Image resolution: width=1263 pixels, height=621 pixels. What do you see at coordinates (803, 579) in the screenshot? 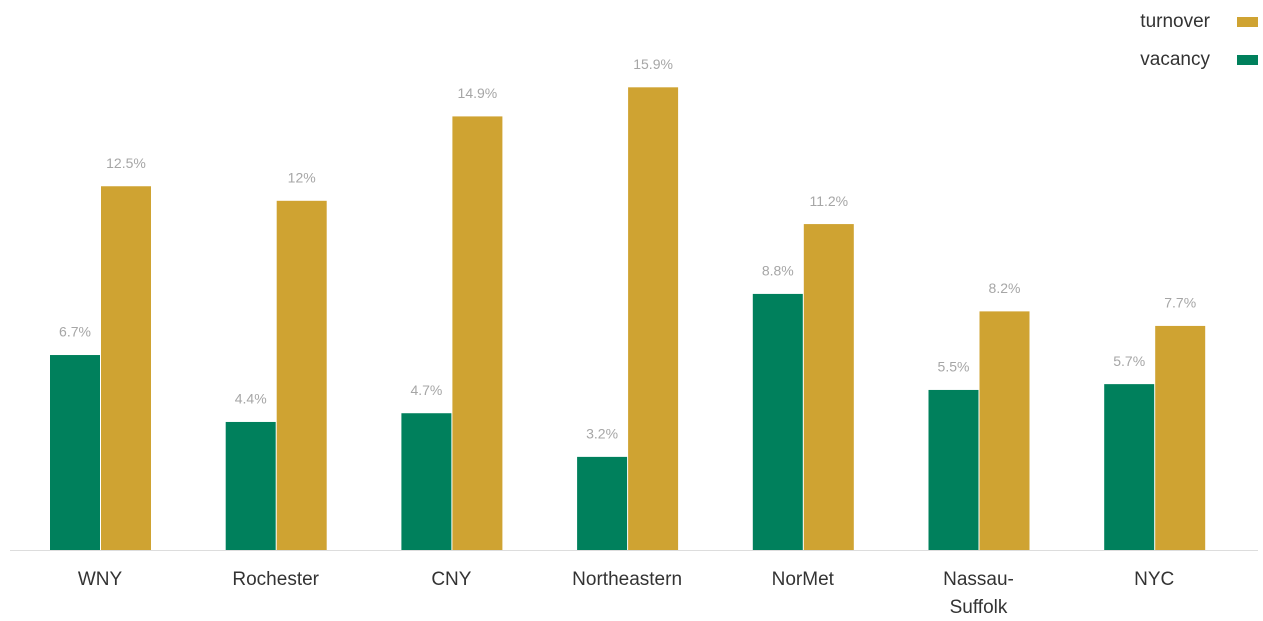
I see `x-tick-label: NorMet` at bounding box center [803, 579].